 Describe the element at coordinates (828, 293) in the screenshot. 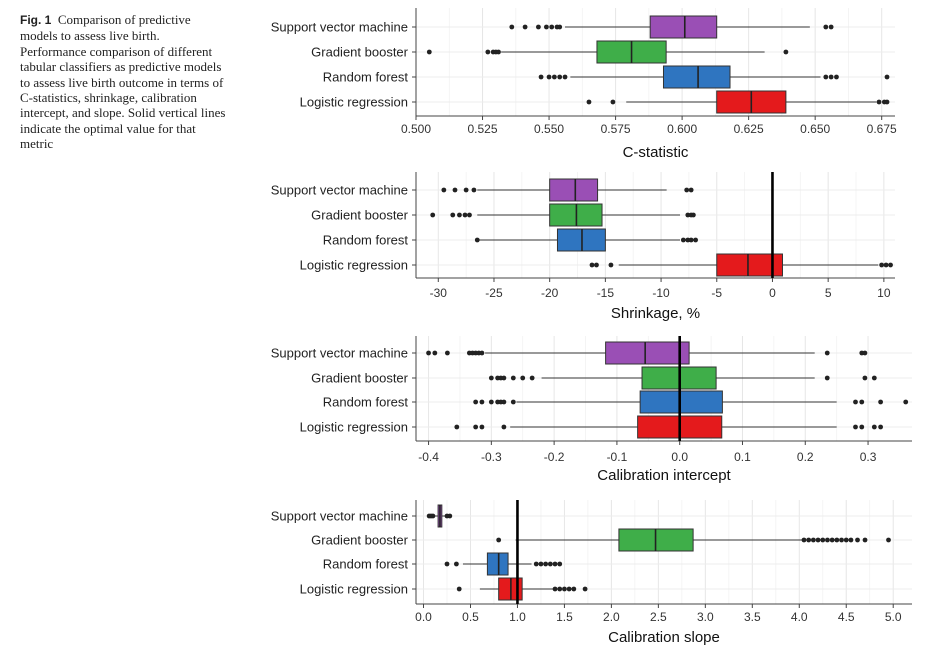

I see `x-tick-label: 5` at that location.